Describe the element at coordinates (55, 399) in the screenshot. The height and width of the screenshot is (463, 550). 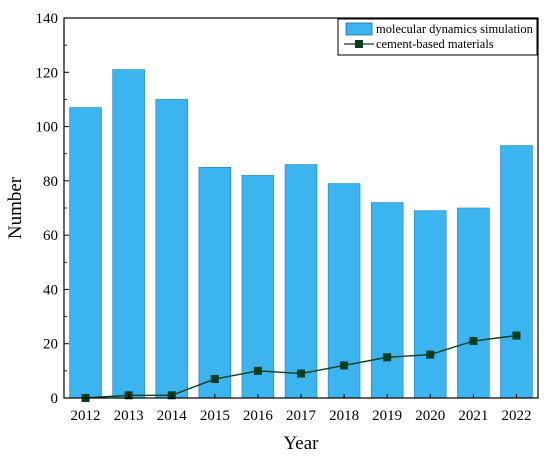
I see `y-tick-label: 0` at that location.